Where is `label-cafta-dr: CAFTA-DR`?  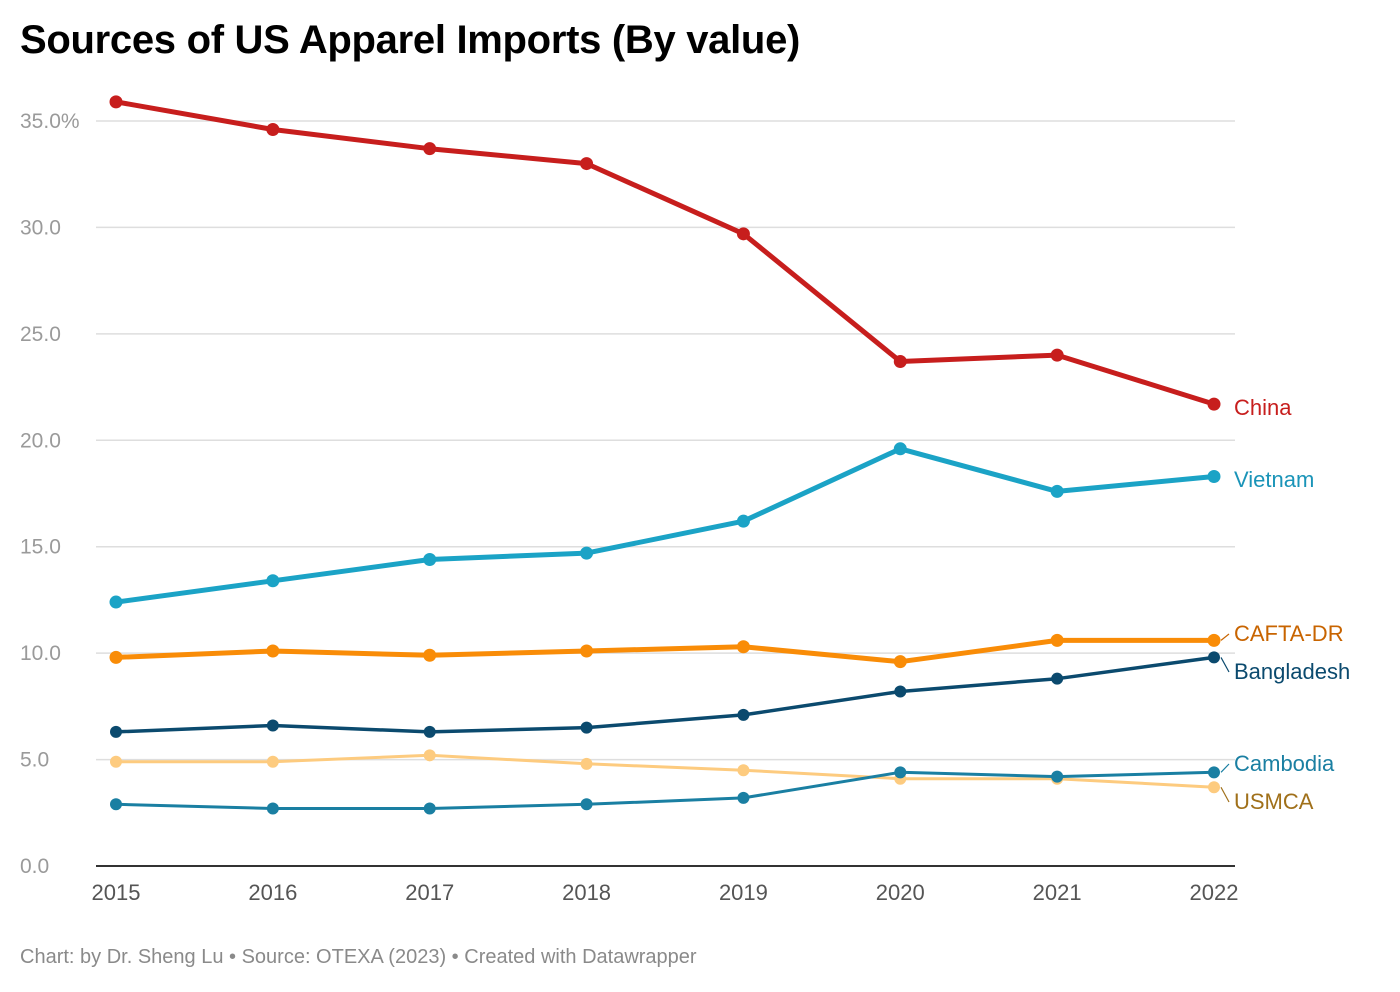
label-cafta-dr: CAFTA-DR is located at coordinates (1289, 633).